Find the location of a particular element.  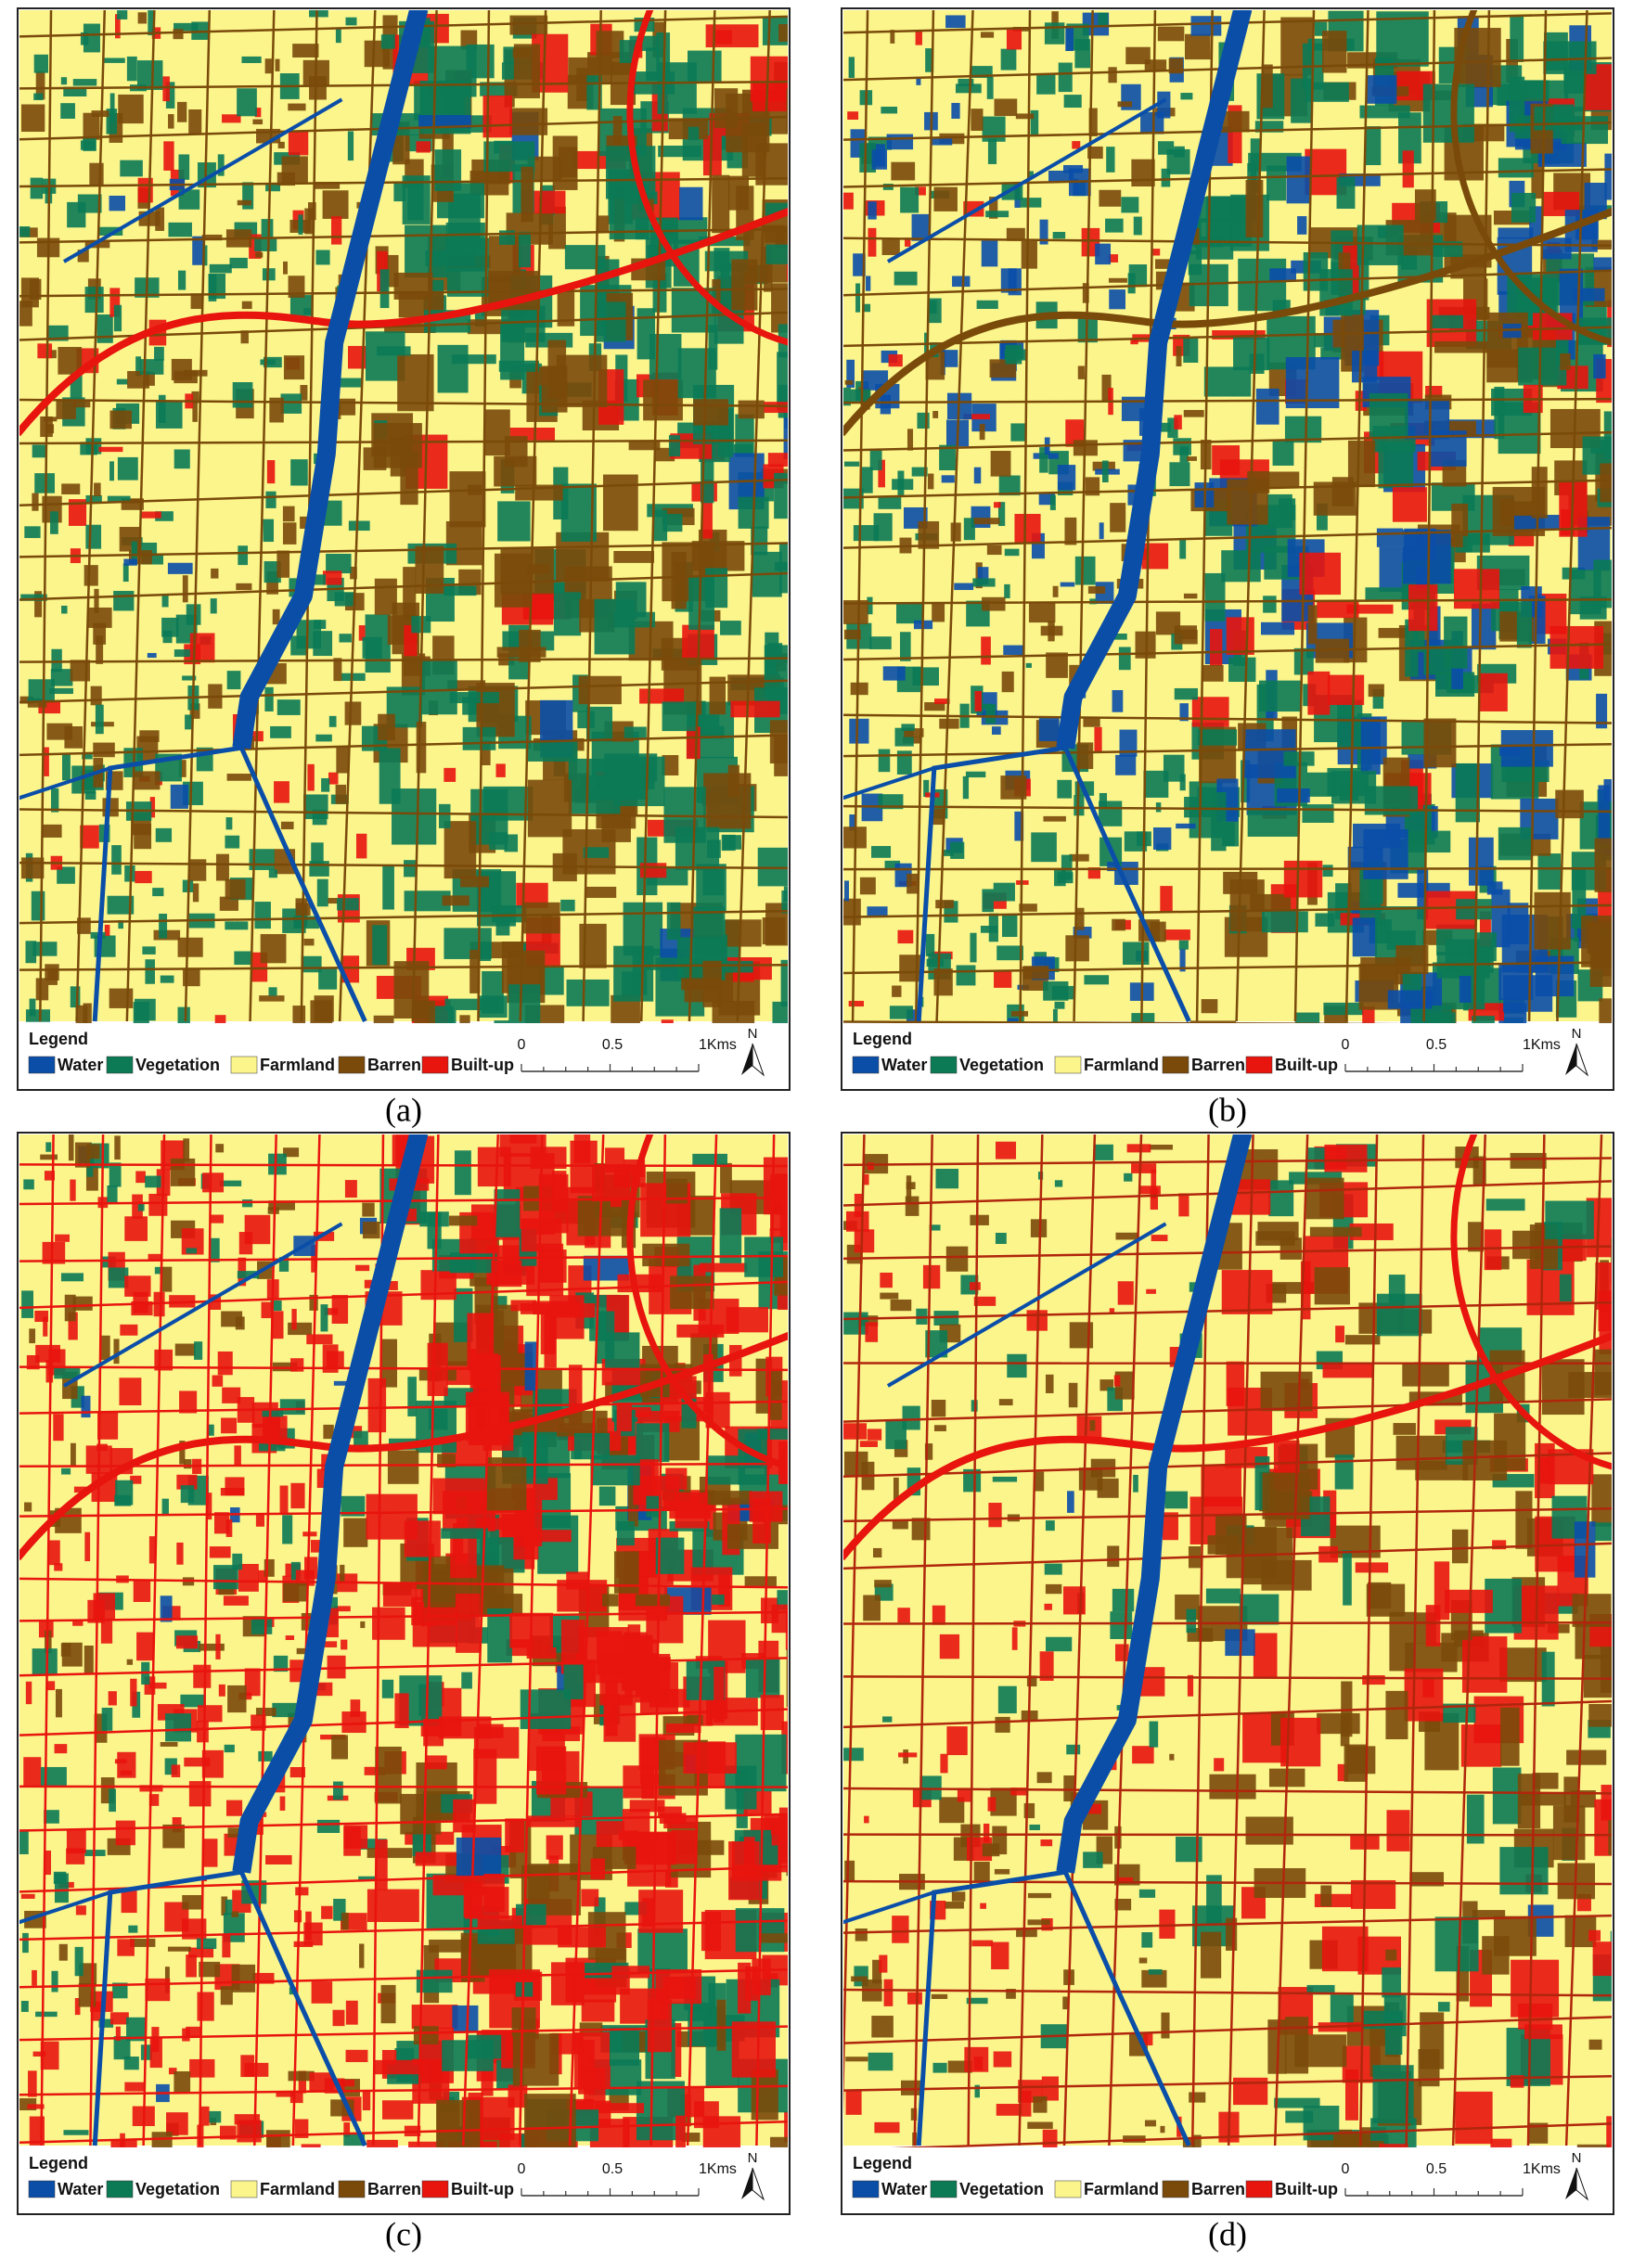

scale-label: 0.5 is located at coordinates (1436, 2169).